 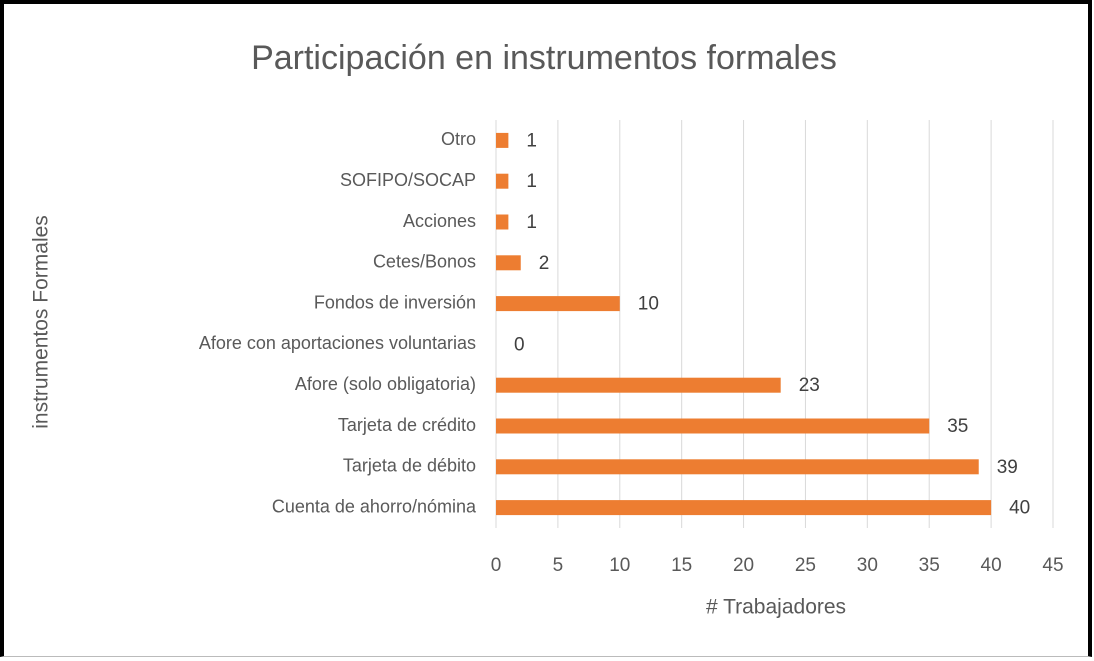 I want to click on data-label: 39, so click(x=1007, y=467).